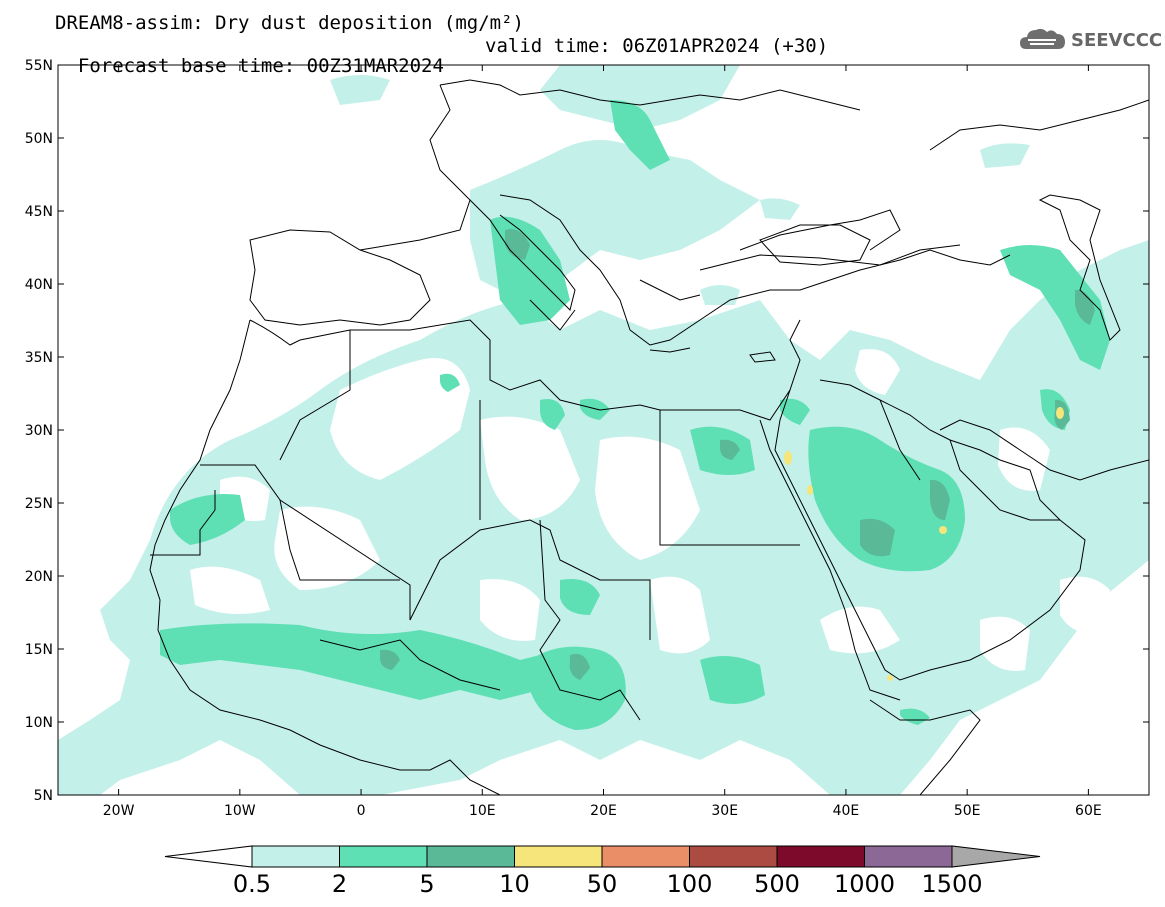 The image size is (1165, 907). What do you see at coordinates (39, 66) in the screenshot?
I see `lat-tick-label: 55N` at bounding box center [39, 66].